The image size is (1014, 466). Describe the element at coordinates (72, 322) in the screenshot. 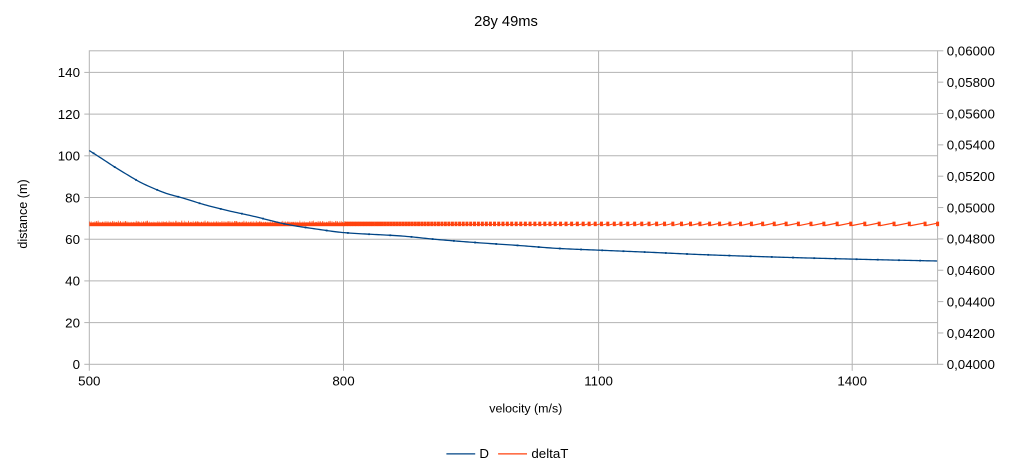

I see `svg-text: 20` at that location.